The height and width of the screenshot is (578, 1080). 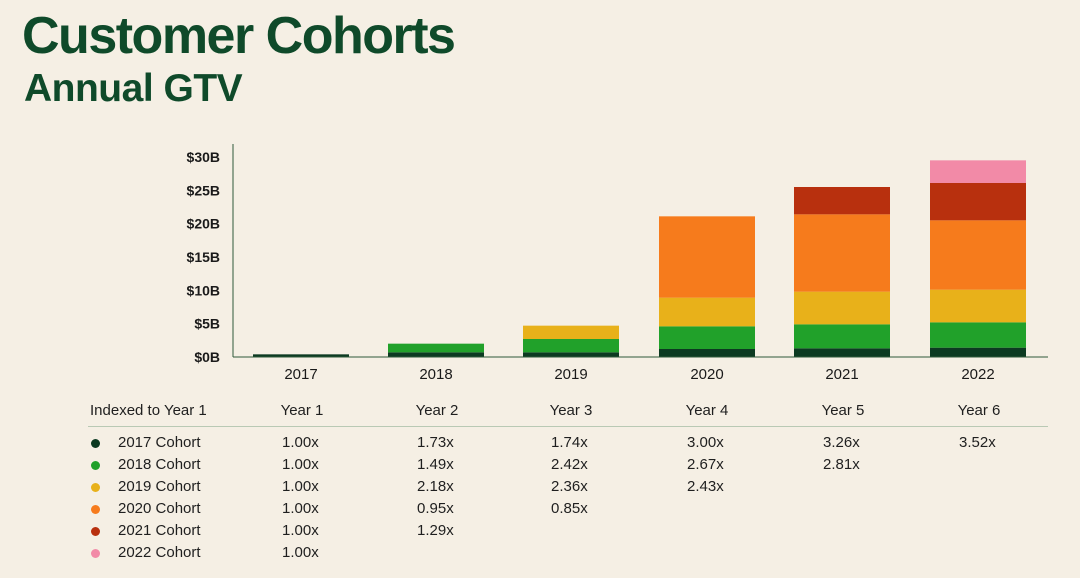 What do you see at coordinates (843, 410) in the screenshot?
I see `table-column-header: Year 5` at bounding box center [843, 410].